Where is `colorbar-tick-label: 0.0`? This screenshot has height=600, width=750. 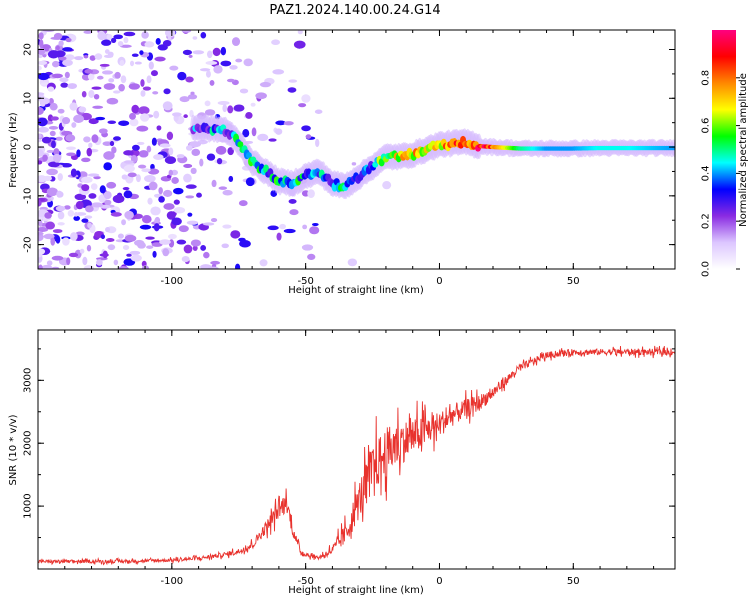
colorbar-tick-label: 0.0 is located at coordinates (706, 269).